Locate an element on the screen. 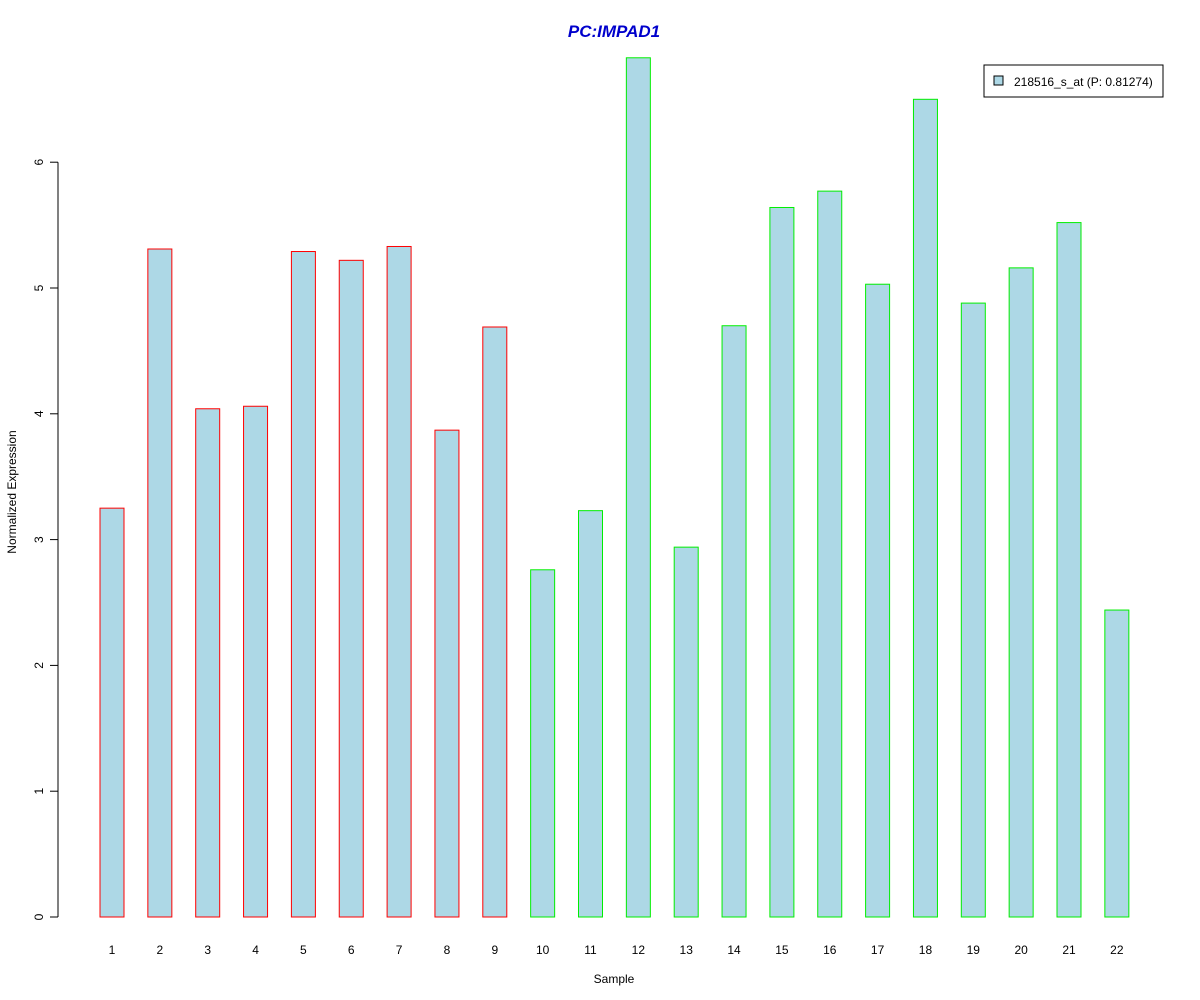  x-tick-label: 4 is located at coordinates (255, 950).